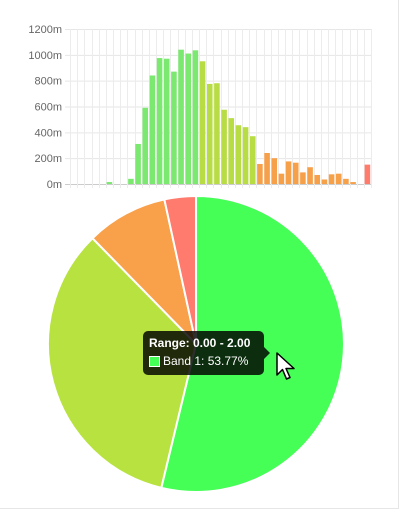 The height and width of the screenshot is (510, 400). I want to click on y-tick-label: 1000m, so click(45, 56).